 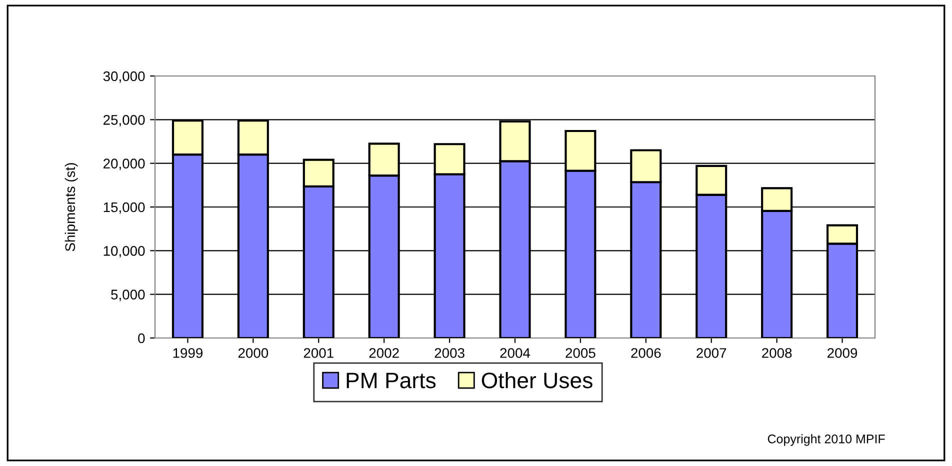 What do you see at coordinates (843, 353) in the screenshot?
I see `x-tick-label: 2009` at bounding box center [843, 353].